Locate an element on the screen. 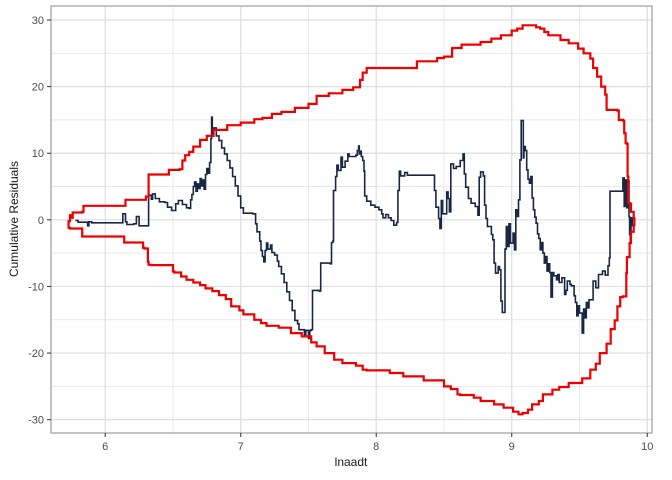 The height and width of the screenshot is (480, 672). y-tick-label: -20 is located at coordinates (36, 354).